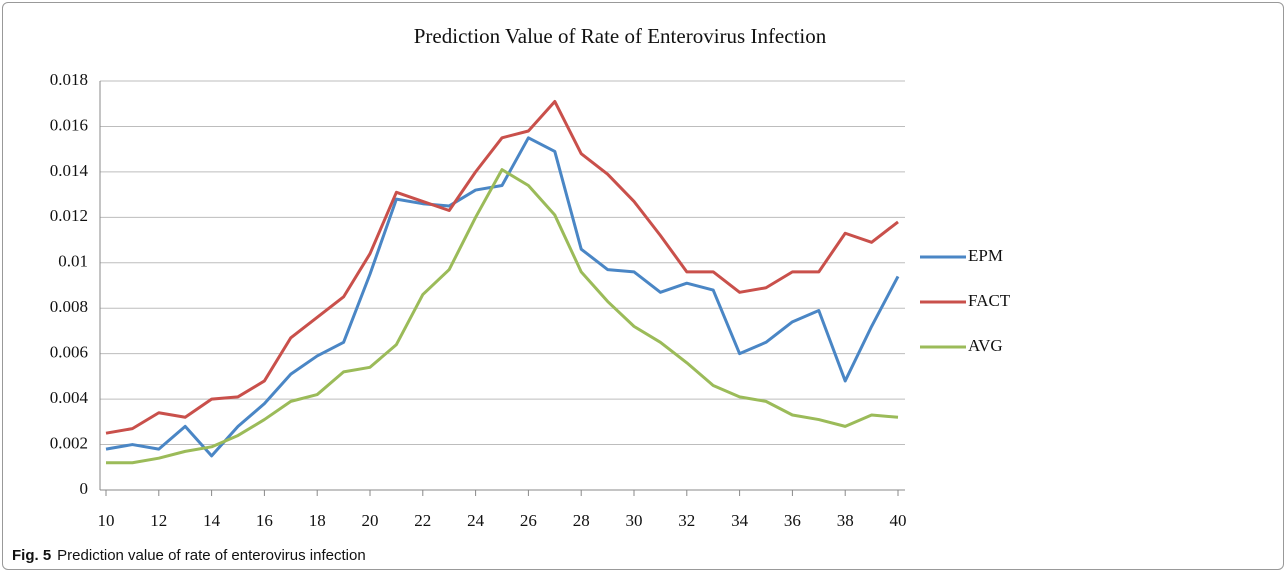 Image resolution: width=1288 pixels, height=574 pixels. Describe the element at coordinates (69, 306) in the screenshot. I see `y-tick-label: 0.008` at that location.